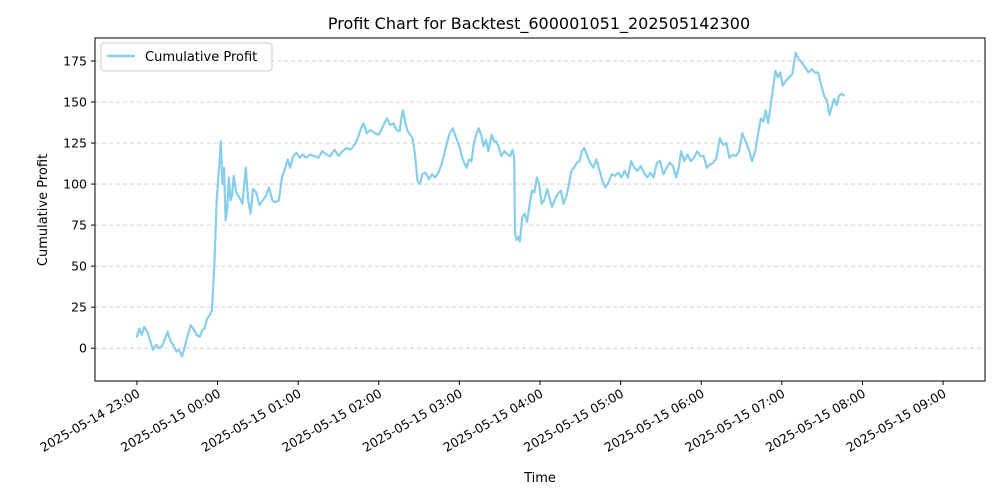 This screenshot has width=1000, height=500. What do you see at coordinates (75, 184) in the screenshot?
I see `y-tick-label: 100` at bounding box center [75, 184].